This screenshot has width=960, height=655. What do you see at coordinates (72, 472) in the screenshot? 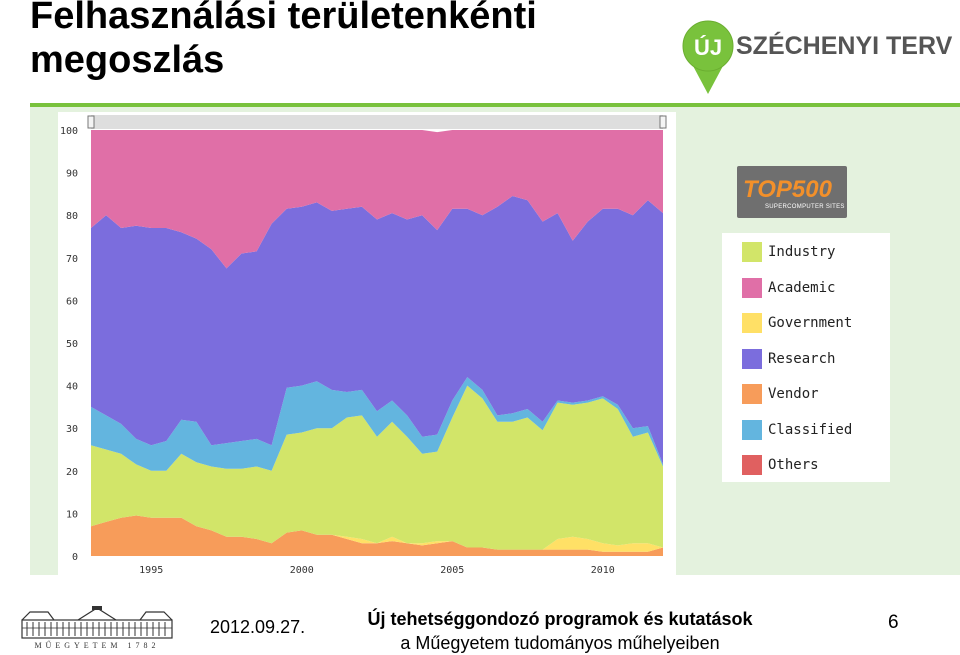
I see `y-tick-label: 20` at bounding box center [72, 472].